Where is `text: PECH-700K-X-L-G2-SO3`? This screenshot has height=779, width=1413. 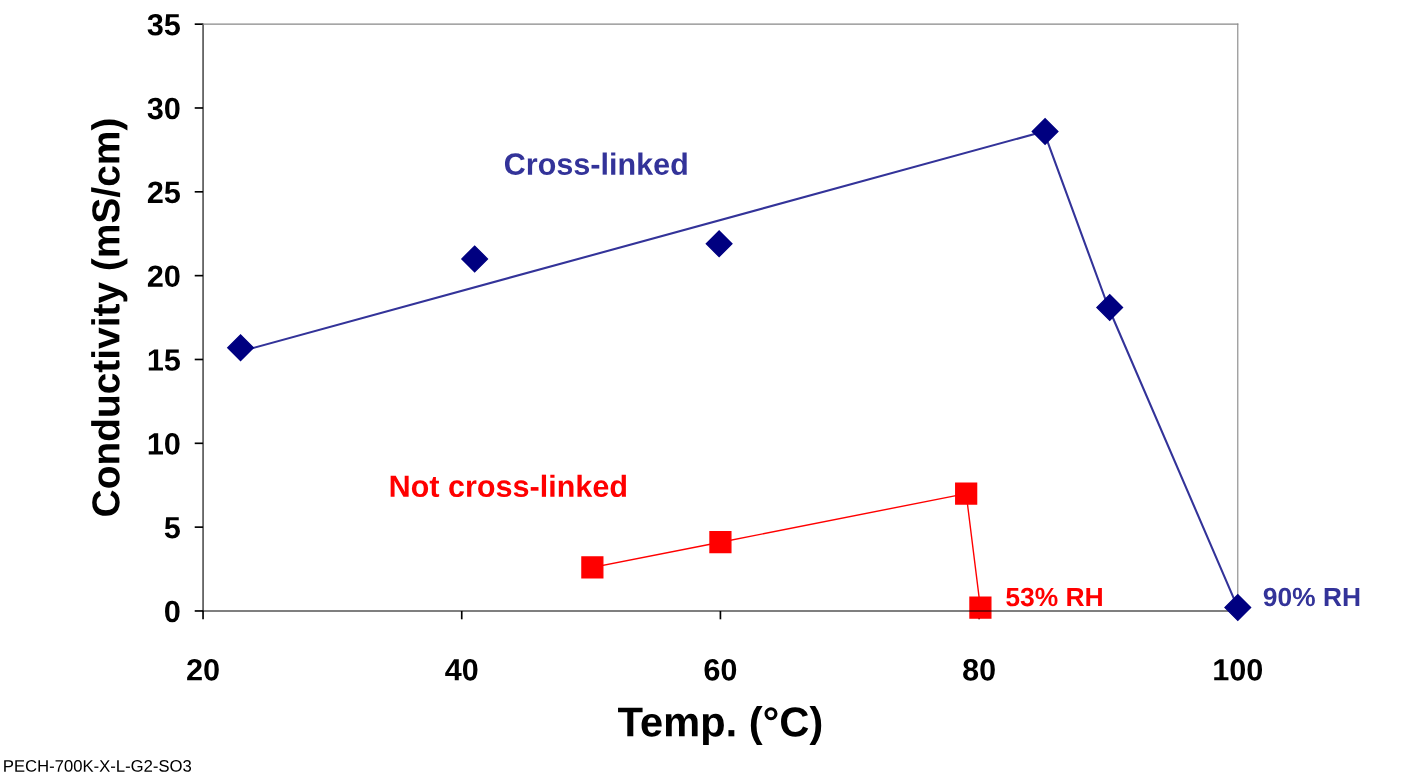 text: PECH-700K-X-L-G2-SO3 is located at coordinates (98, 766).